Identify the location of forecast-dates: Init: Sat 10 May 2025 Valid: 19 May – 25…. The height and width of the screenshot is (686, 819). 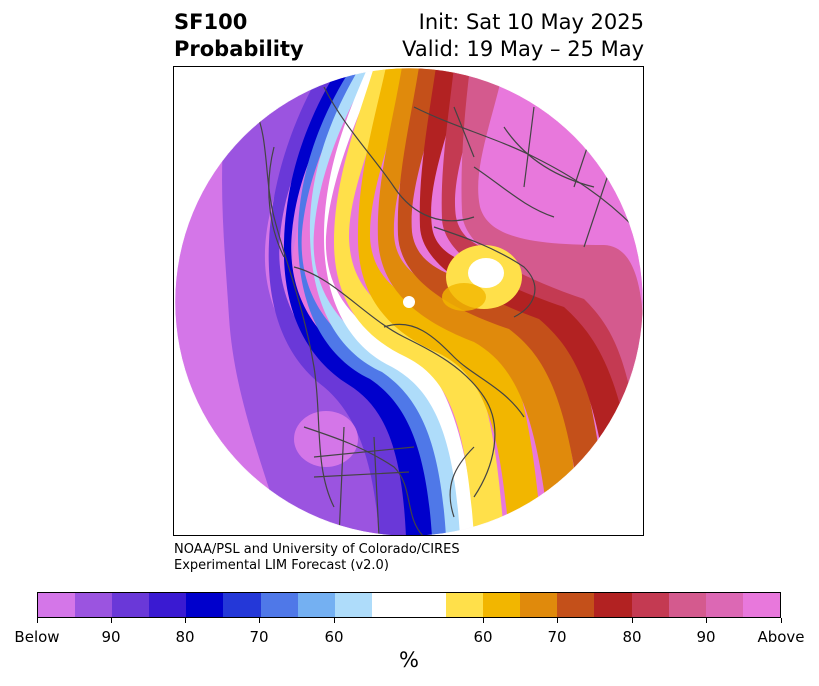
(523, 36).